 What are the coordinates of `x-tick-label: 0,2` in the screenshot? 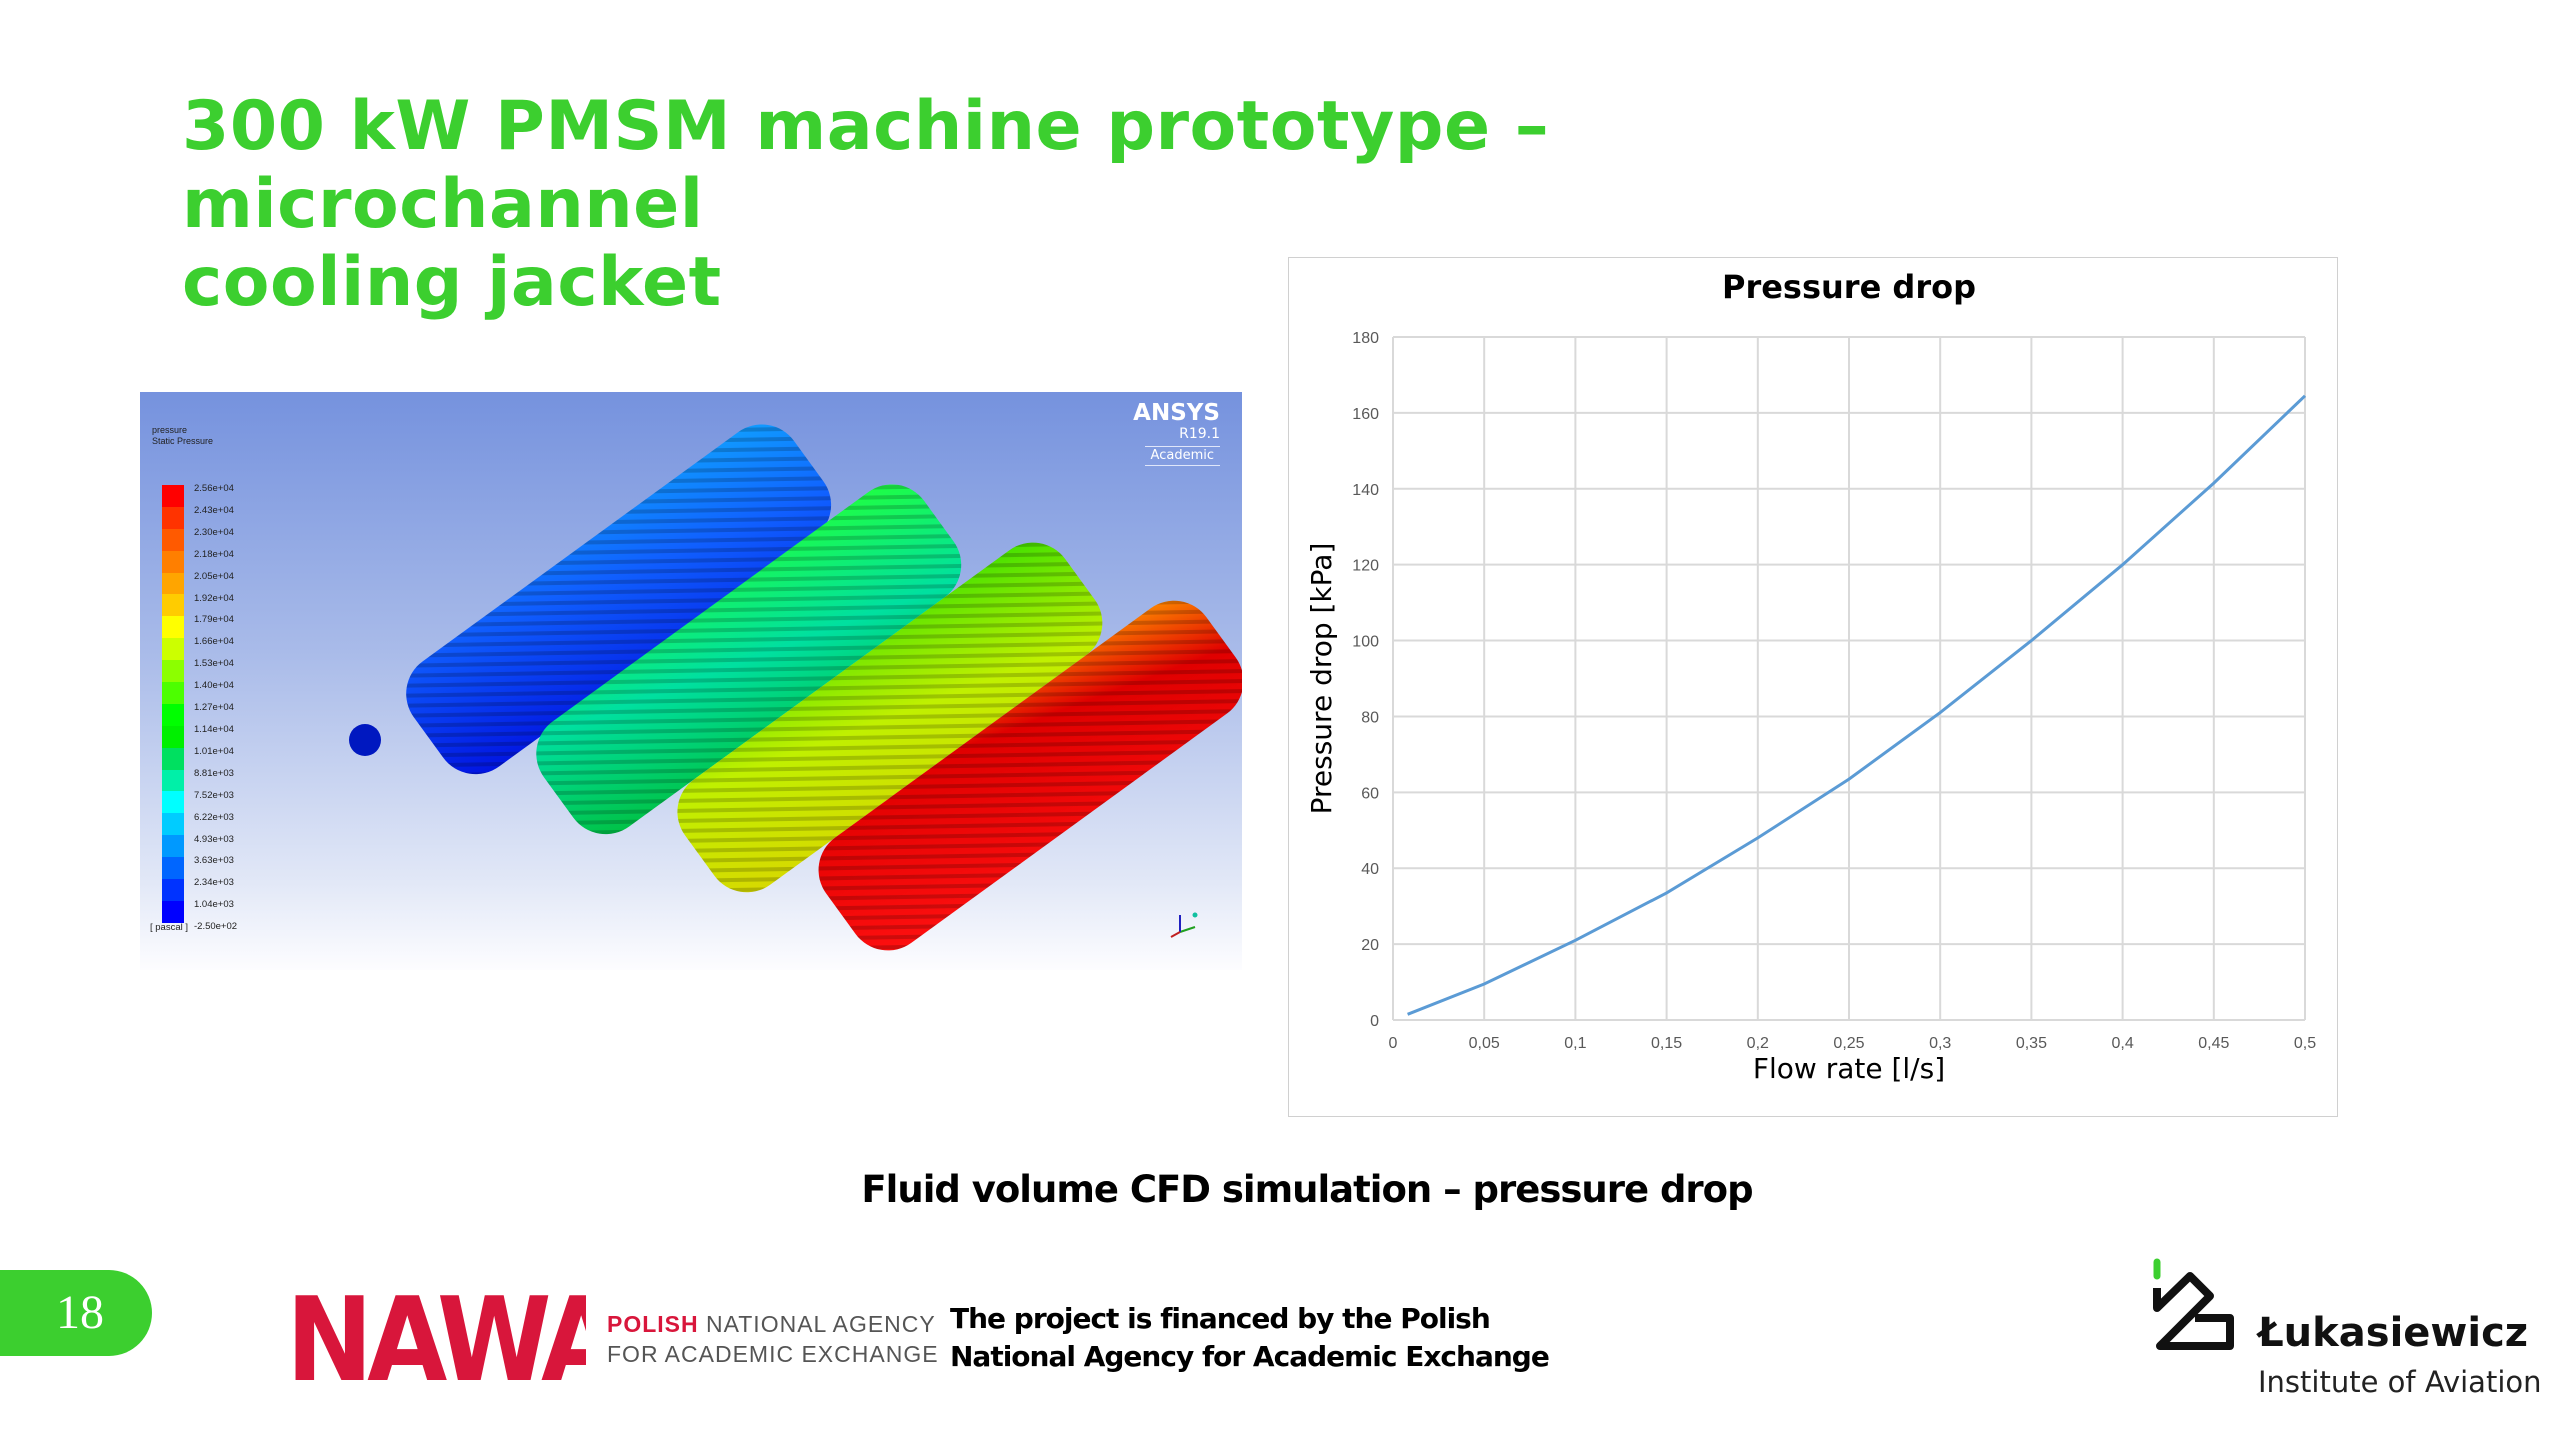 It's located at (1758, 1043).